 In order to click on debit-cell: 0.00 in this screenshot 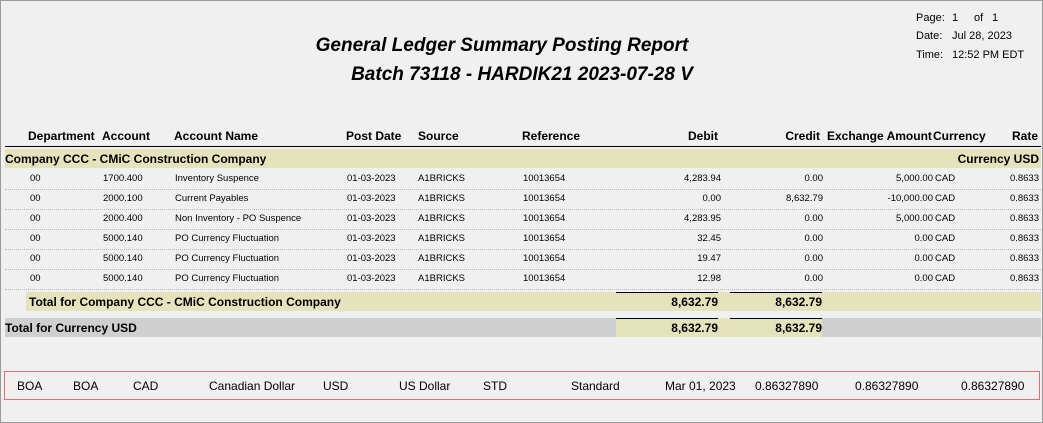, I will do `click(712, 198)`.